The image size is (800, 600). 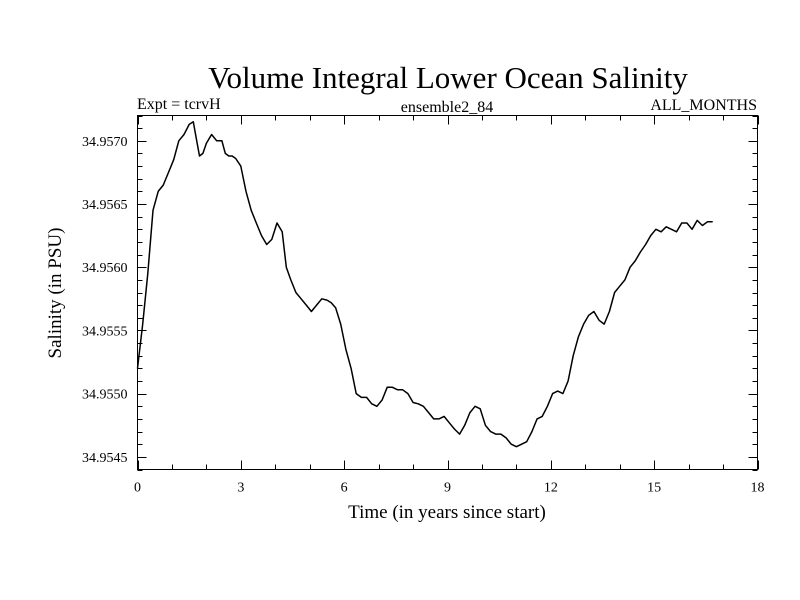 I want to click on subtitle-months: ALL_MONTHS, so click(x=703, y=105).